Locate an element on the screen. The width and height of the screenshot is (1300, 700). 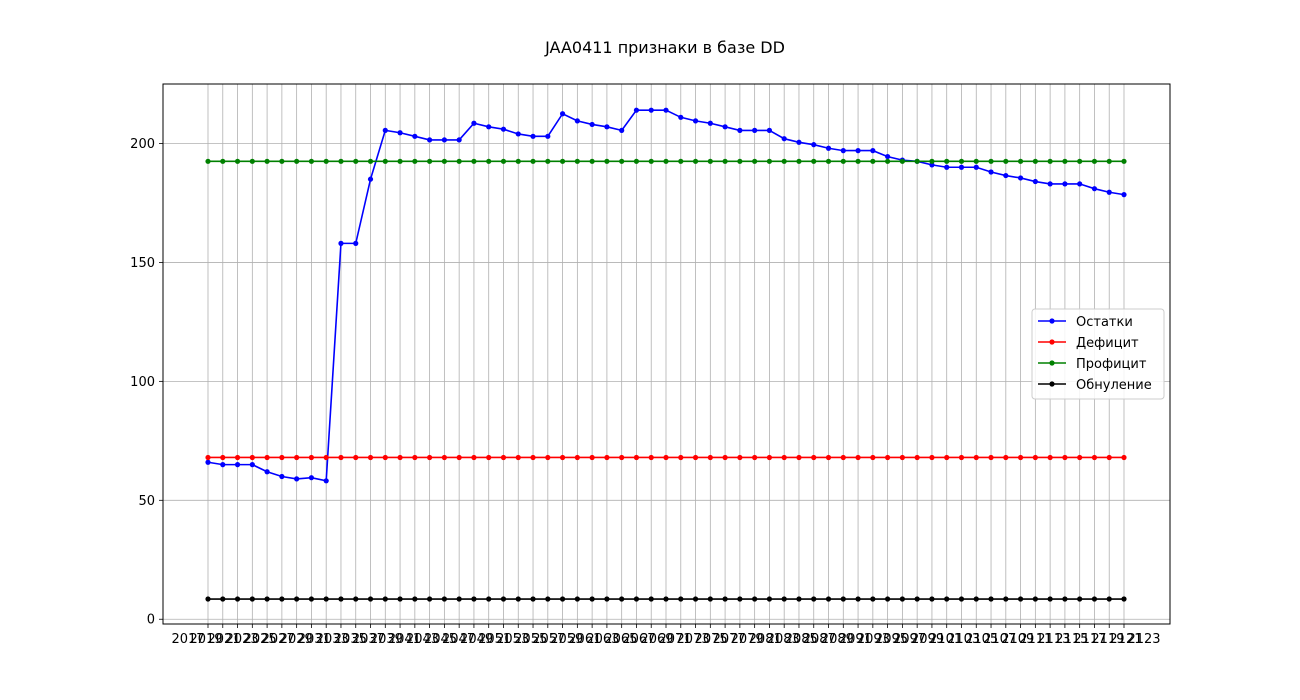
x-tick-label: 2049 is located at coordinates (476, 639).